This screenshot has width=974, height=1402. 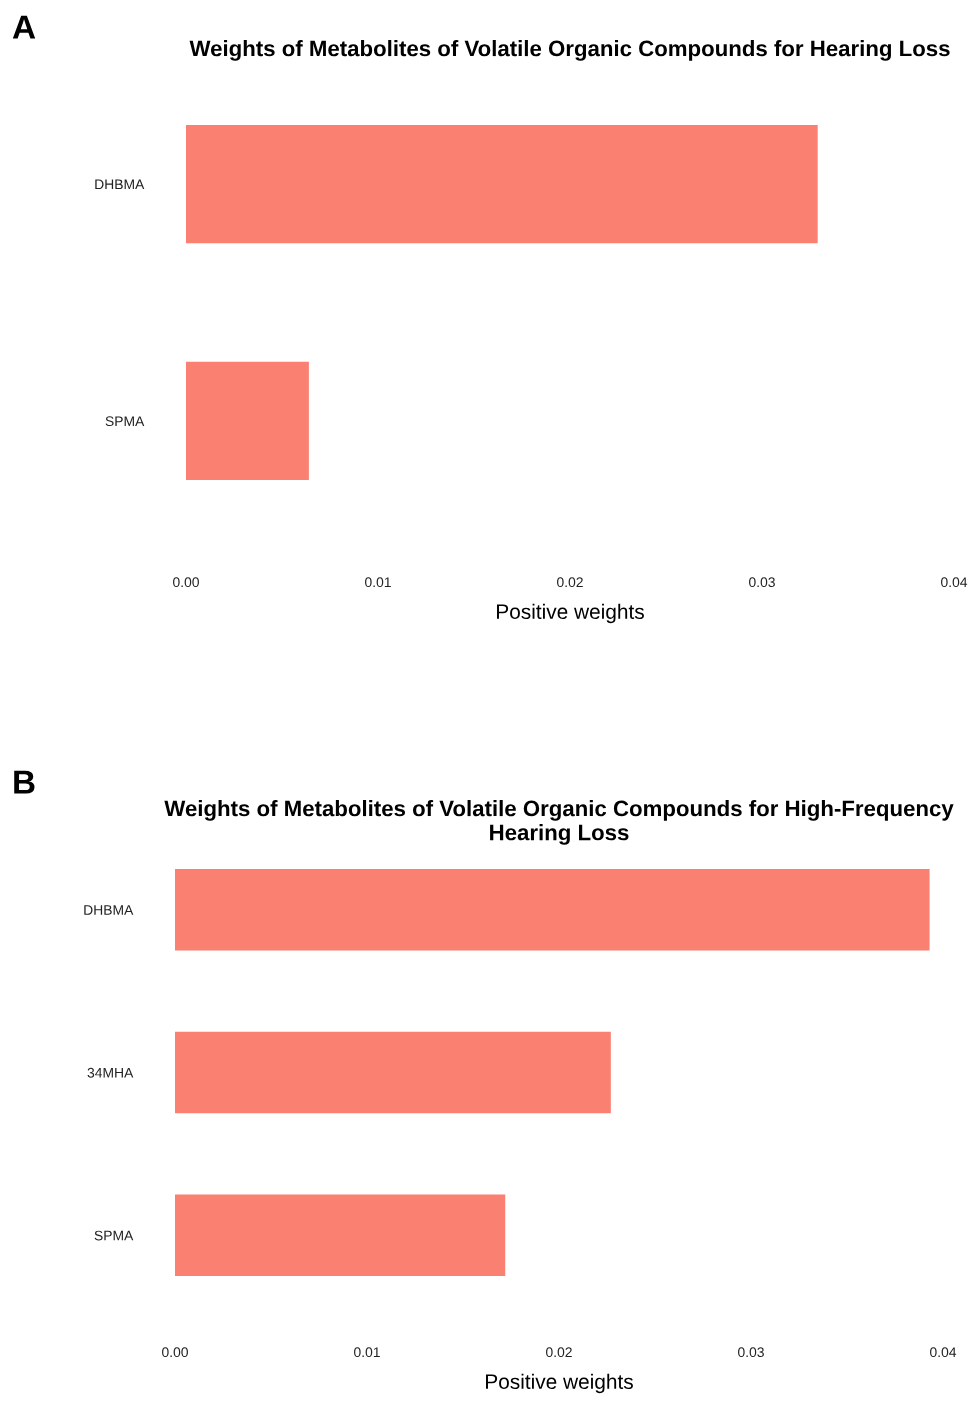 I want to click on chart-title: Weights of Metabolites of Volatile Organic Compounds for Hearing Loss, so click(x=569, y=50).